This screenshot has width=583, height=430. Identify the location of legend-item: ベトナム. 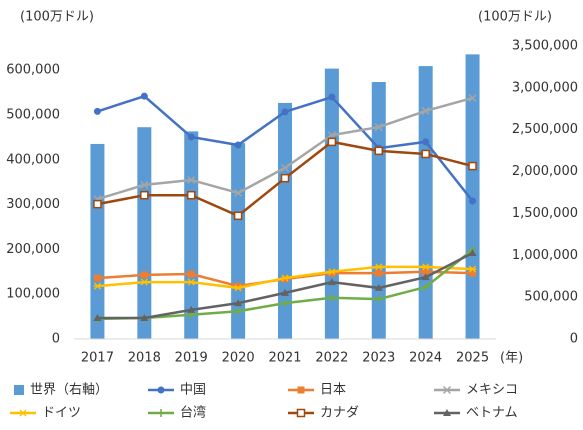
(476, 413).